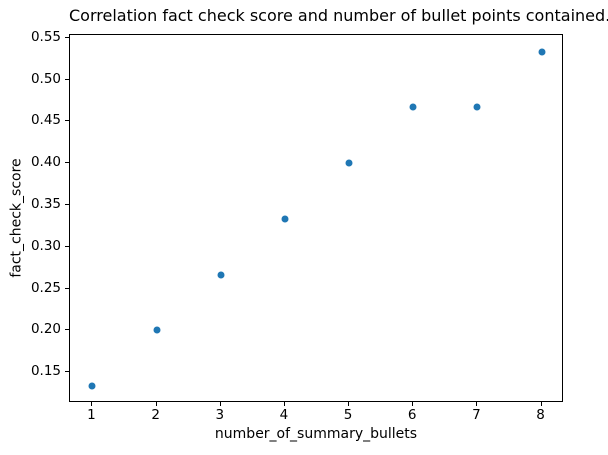 This screenshot has height=455, width=608. What do you see at coordinates (45, 162) in the screenshot?
I see `y-tick-label: 0.40` at bounding box center [45, 162].